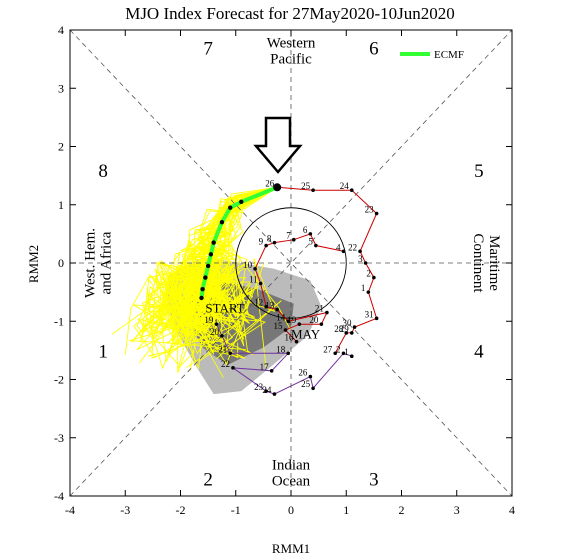 This screenshot has width=571, height=558. I want to click on x-tick-label: 4, so click(512, 510).